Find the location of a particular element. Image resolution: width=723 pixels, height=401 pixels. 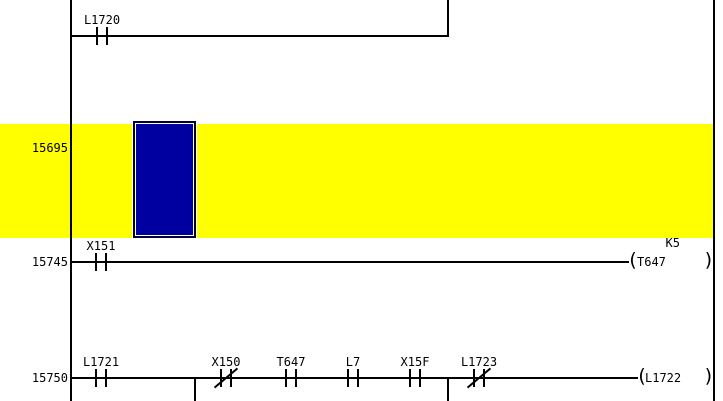

rung-number-15750: 15750 is located at coordinates (49, 378).